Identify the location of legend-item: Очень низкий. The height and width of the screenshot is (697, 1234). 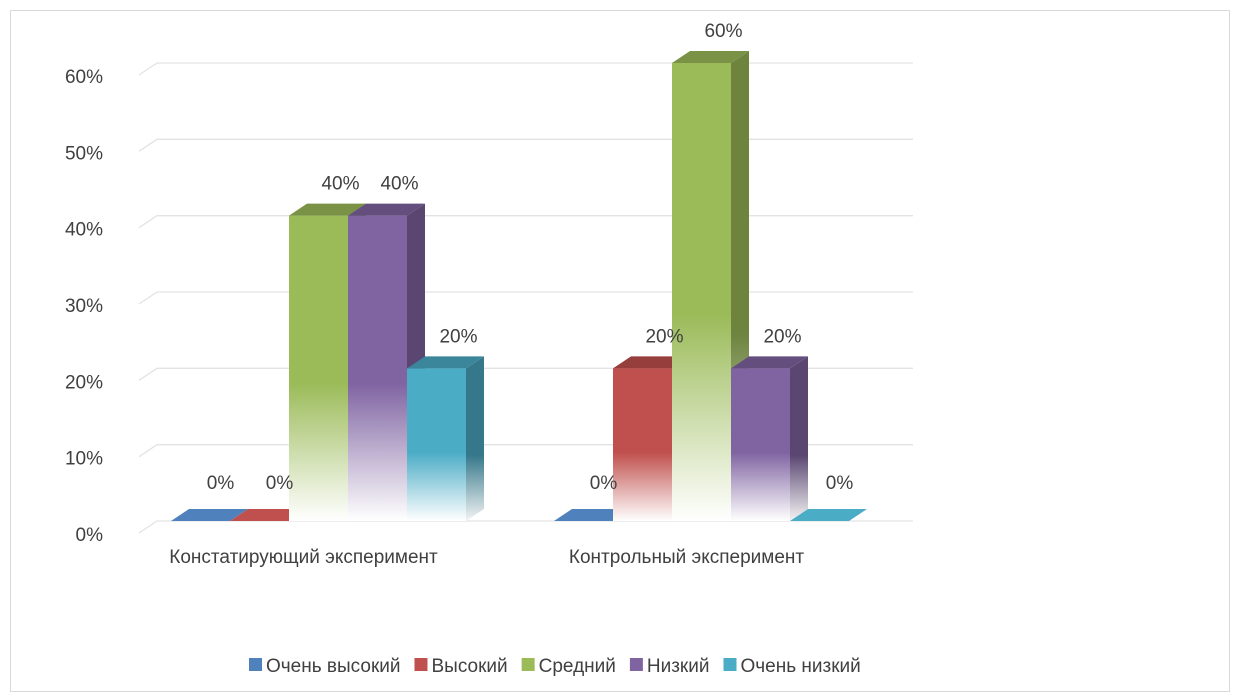
(792, 666).